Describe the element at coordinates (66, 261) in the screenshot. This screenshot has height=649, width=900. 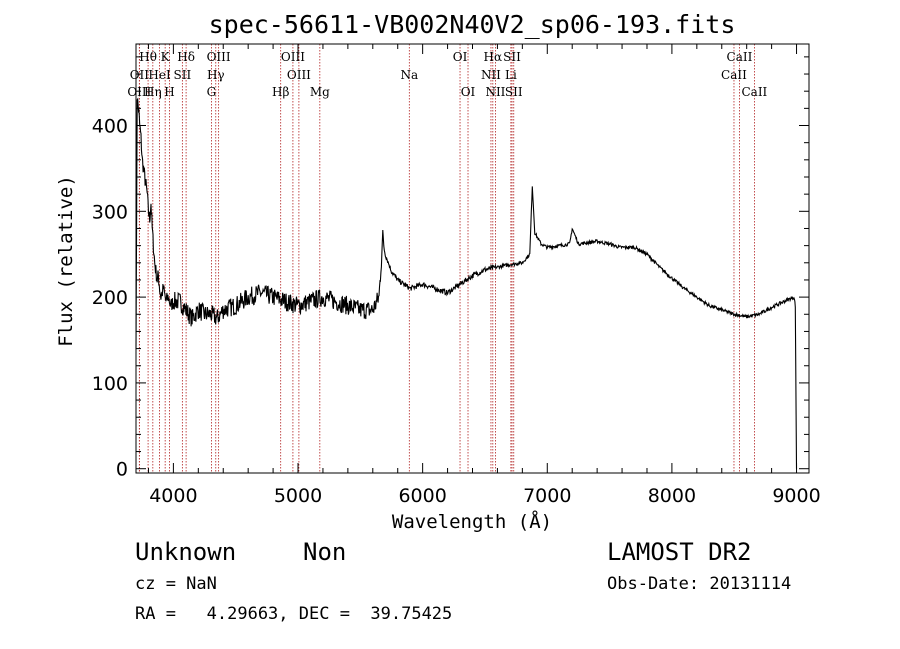
I see `y-axis-label: Flux (relative)` at that location.